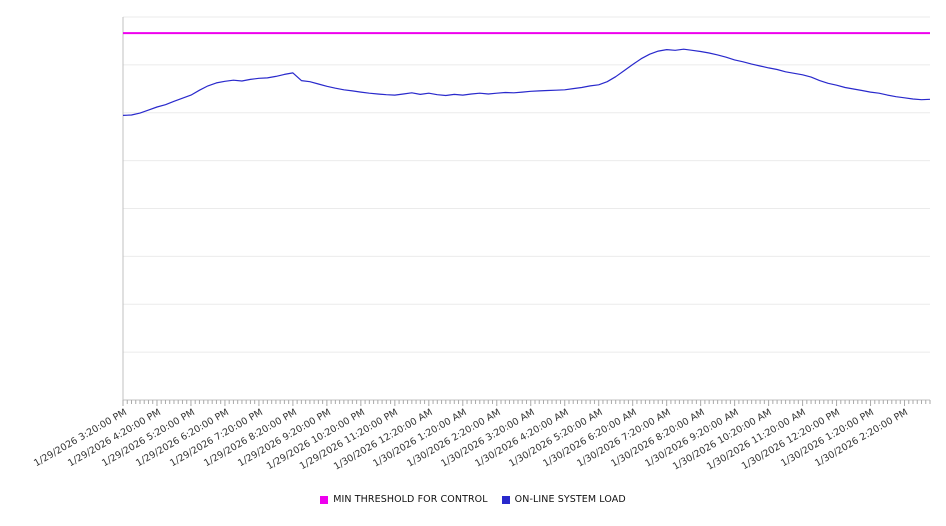 The width and height of the screenshot is (946, 526). I want to click on legend-label: MIN THRESHOLD FOR CONTROL, so click(410, 499).